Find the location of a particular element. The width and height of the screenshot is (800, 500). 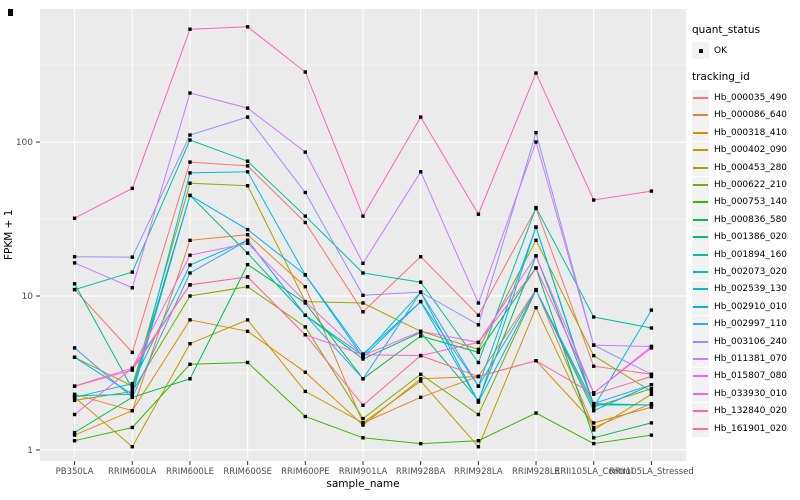

legend-item: Hb_000086_640 is located at coordinates (745, 115).